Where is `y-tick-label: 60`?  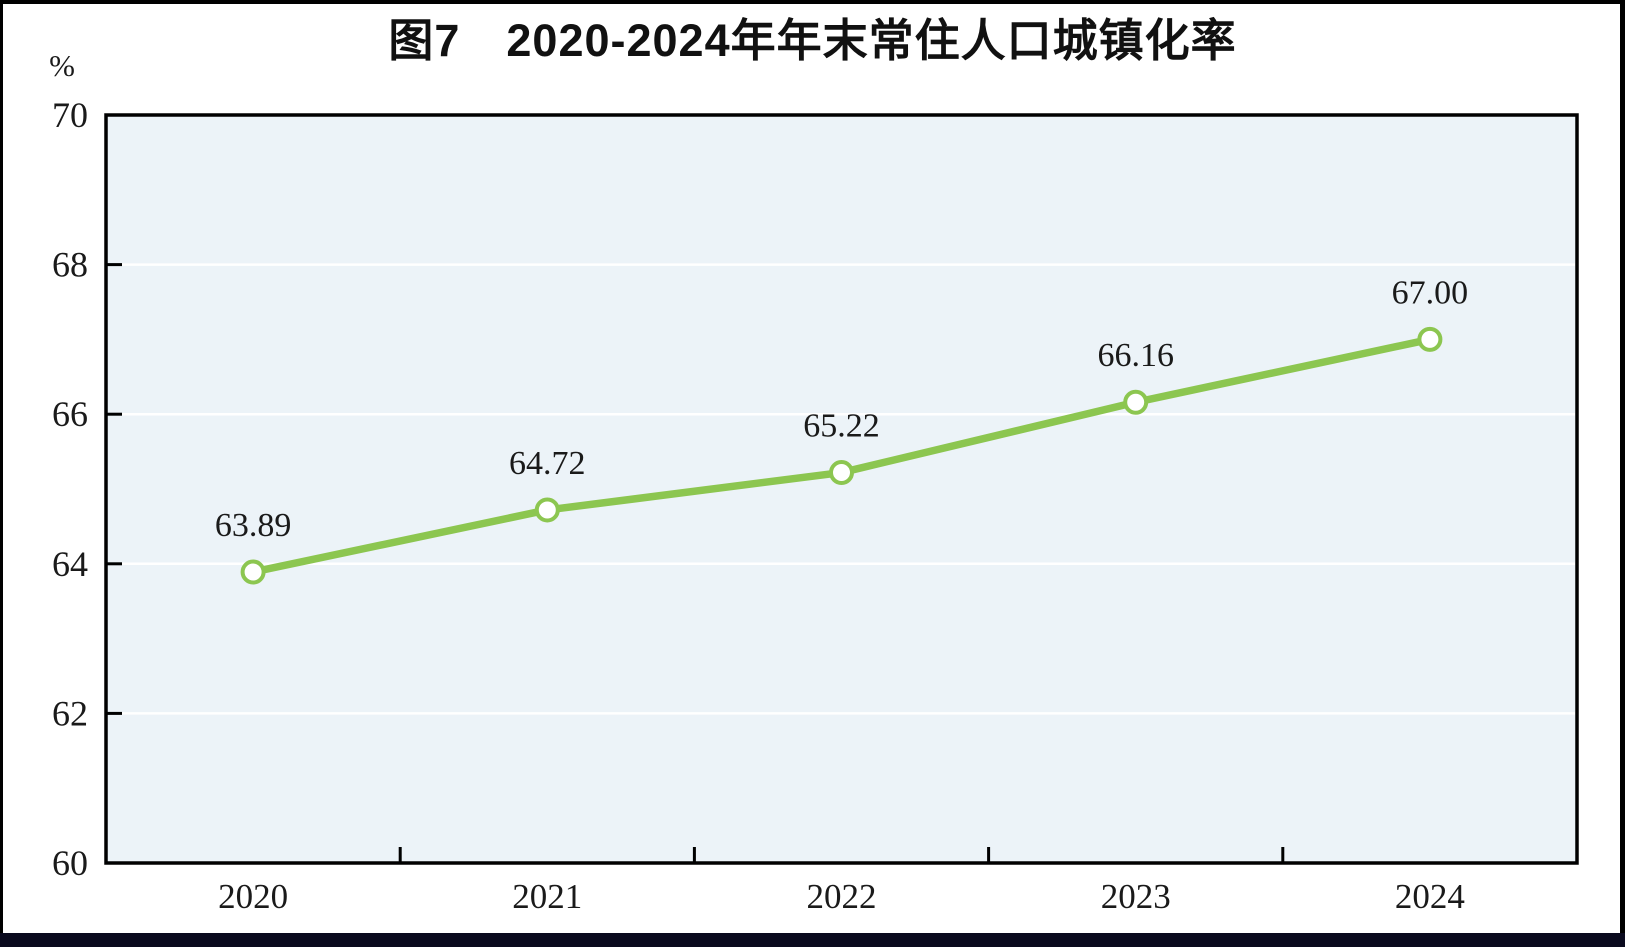 y-tick-label: 60 is located at coordinates (70, 863).